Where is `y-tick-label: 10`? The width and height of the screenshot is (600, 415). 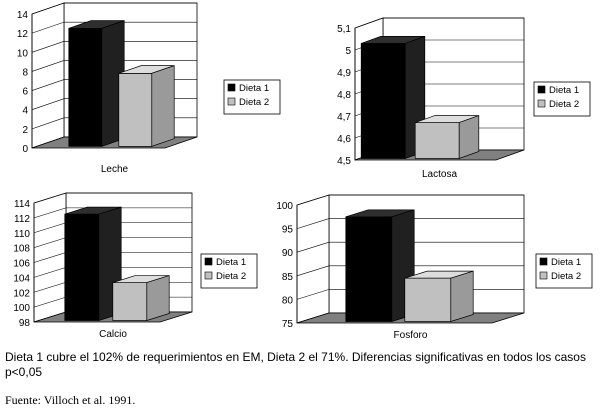 y-tick-label: 10 is located at coordinates (23, 53).